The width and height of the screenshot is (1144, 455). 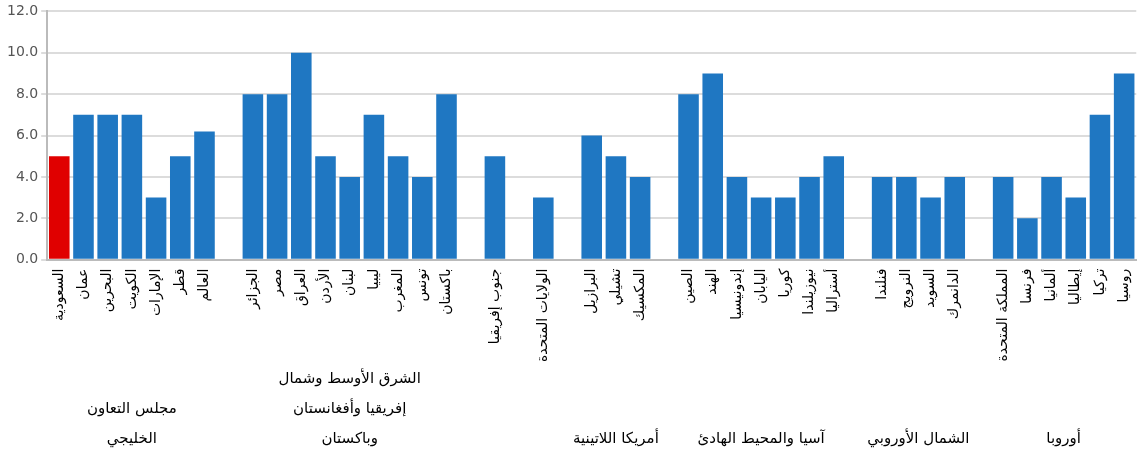 What do you see at coordinates (880, 284) in the screenshot?
I see `x-tick-label: فنلندا` at bounding box center [880, 284].